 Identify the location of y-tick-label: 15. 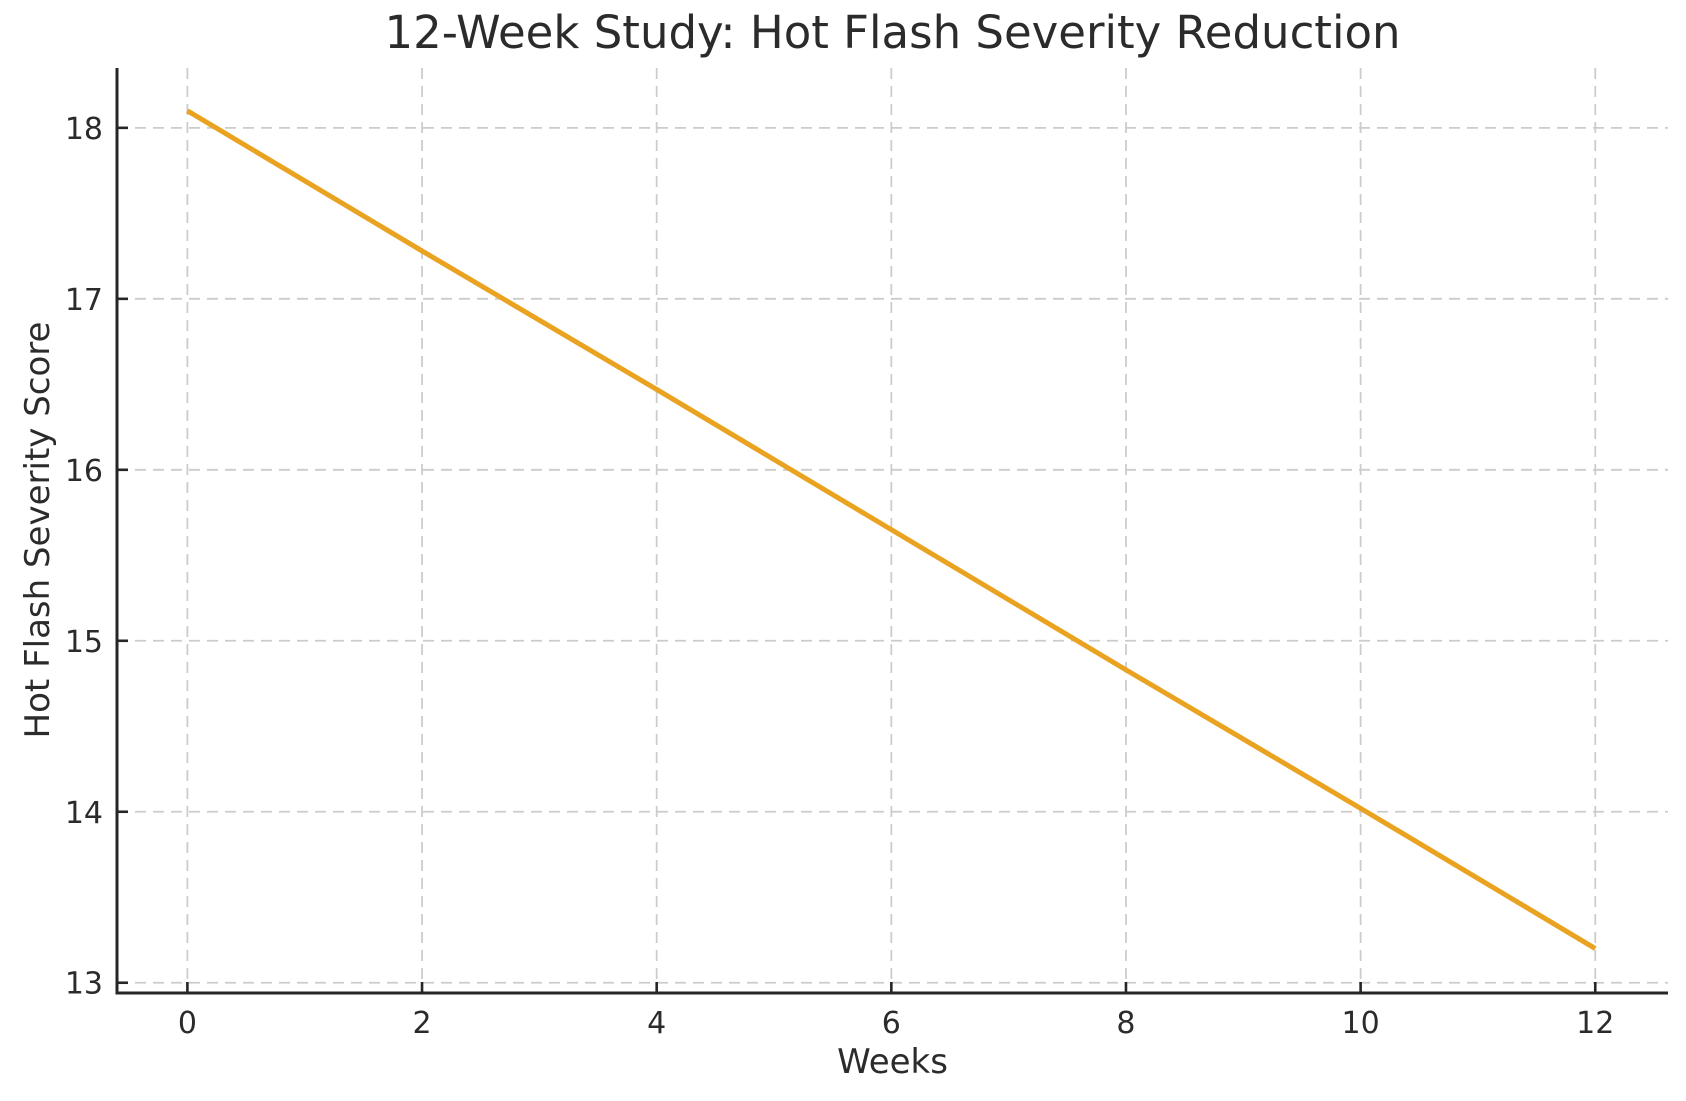
(84, 642).